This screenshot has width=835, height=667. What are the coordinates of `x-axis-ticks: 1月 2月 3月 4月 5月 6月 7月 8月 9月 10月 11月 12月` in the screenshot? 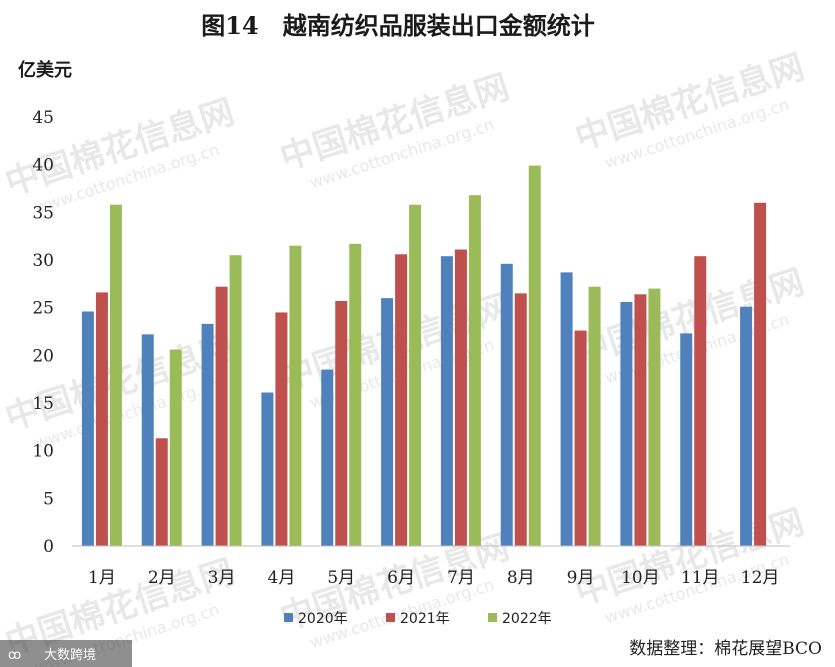 It's located at (433, 578).